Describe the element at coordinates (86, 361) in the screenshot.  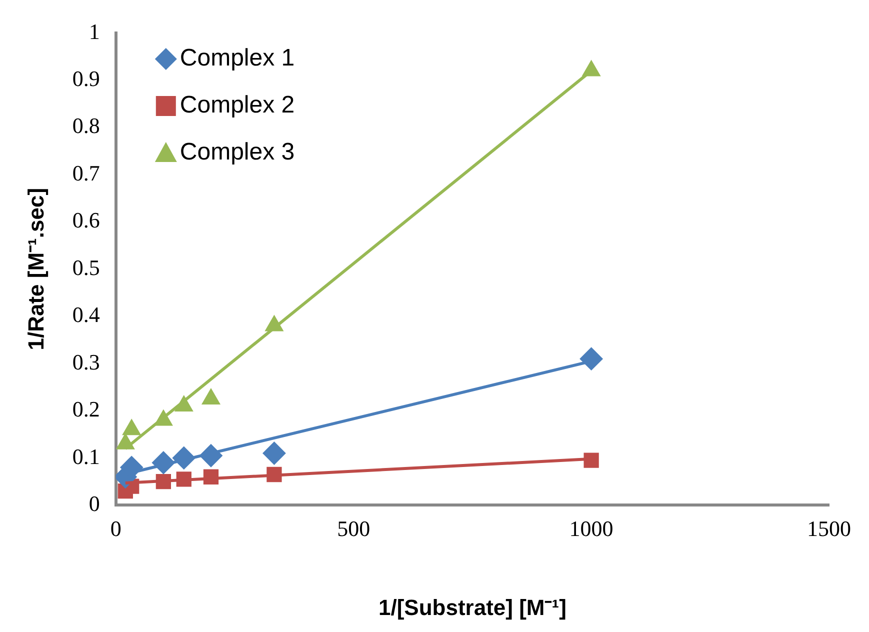
I see `y-tick-label: 0.3` at that location.